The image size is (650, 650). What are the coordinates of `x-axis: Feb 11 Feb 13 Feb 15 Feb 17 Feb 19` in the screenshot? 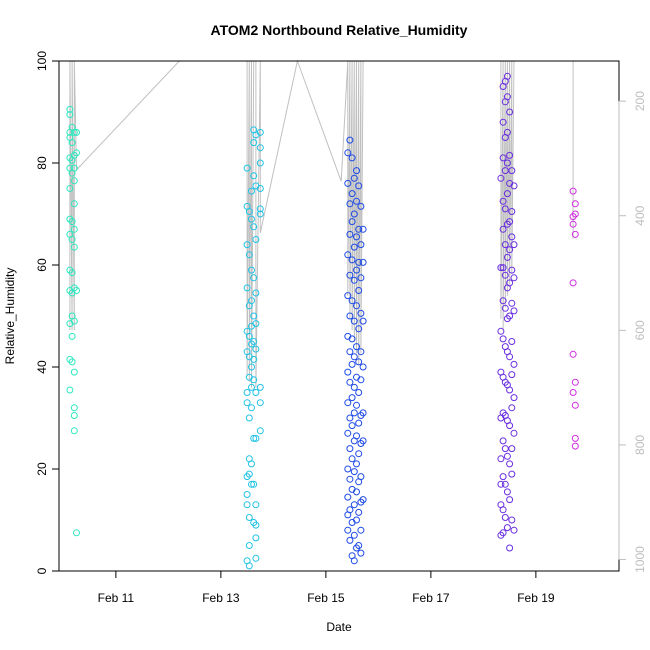 It's located at (326, 587).